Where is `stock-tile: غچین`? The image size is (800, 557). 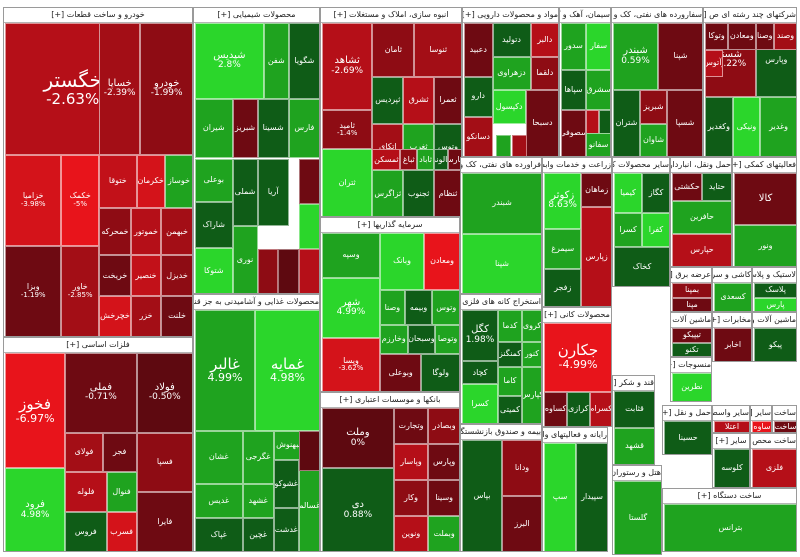 stock-tile: غچین is located at coordinates (258, 534).